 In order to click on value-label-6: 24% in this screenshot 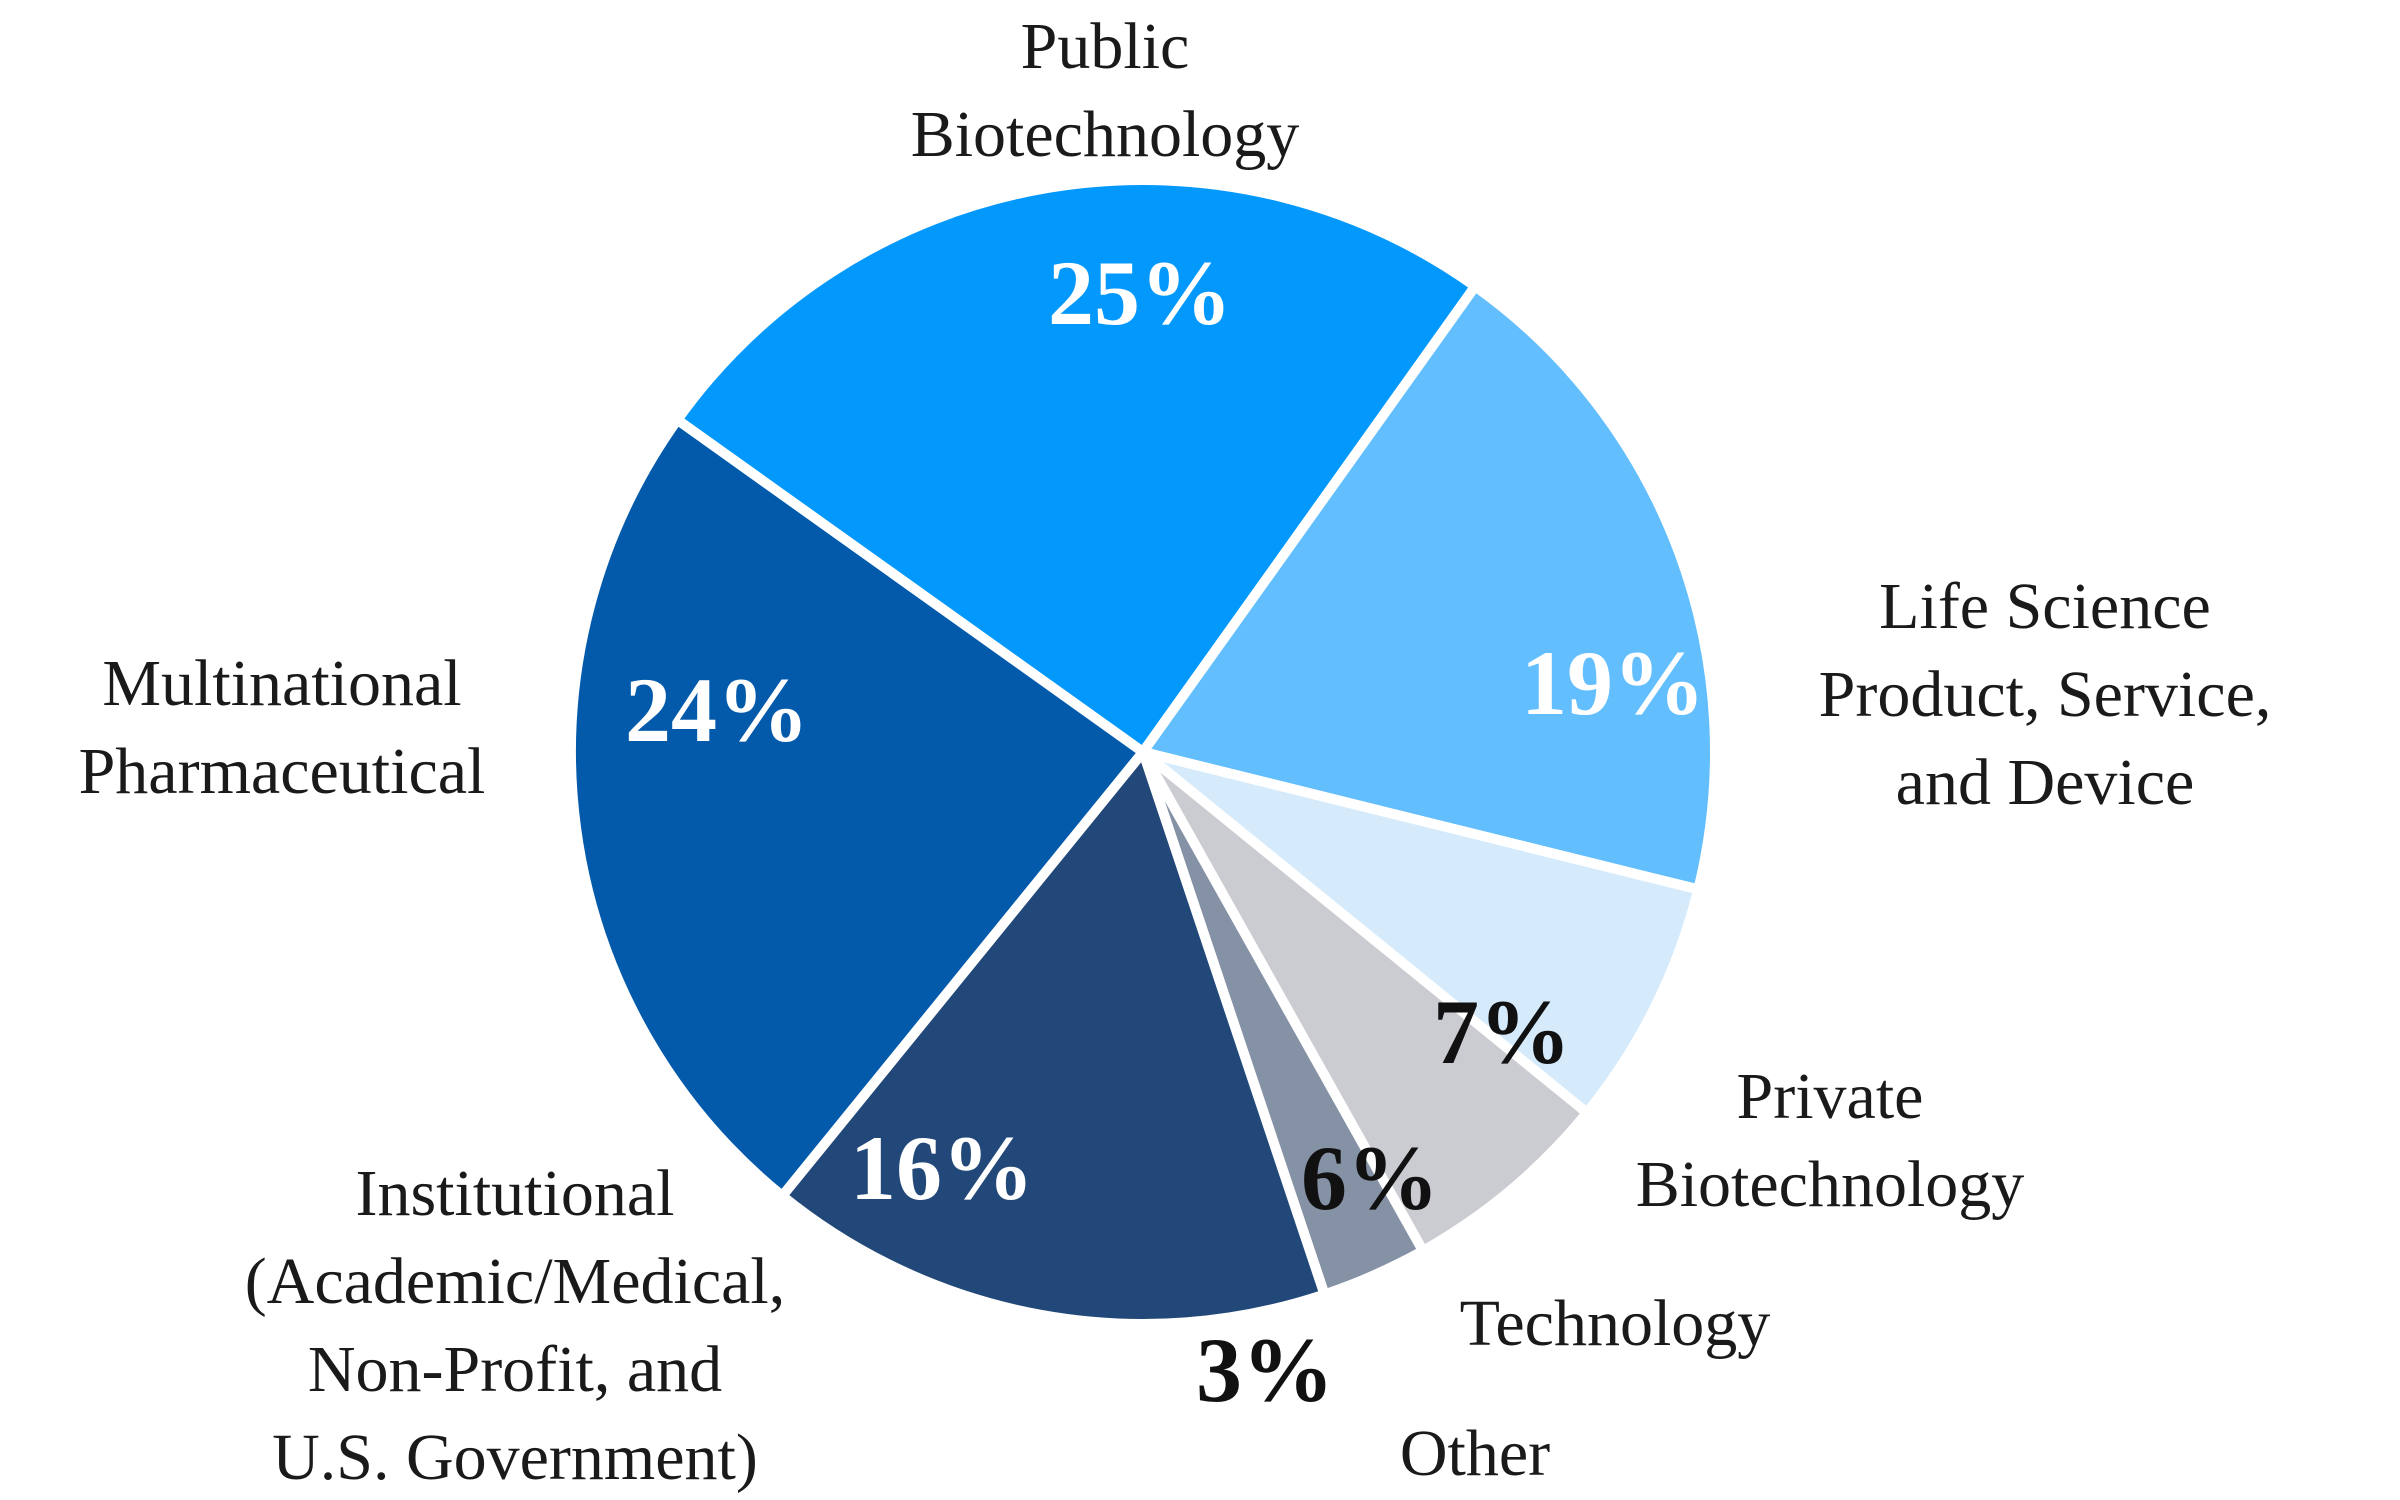, I will do `click(717, 710)`.